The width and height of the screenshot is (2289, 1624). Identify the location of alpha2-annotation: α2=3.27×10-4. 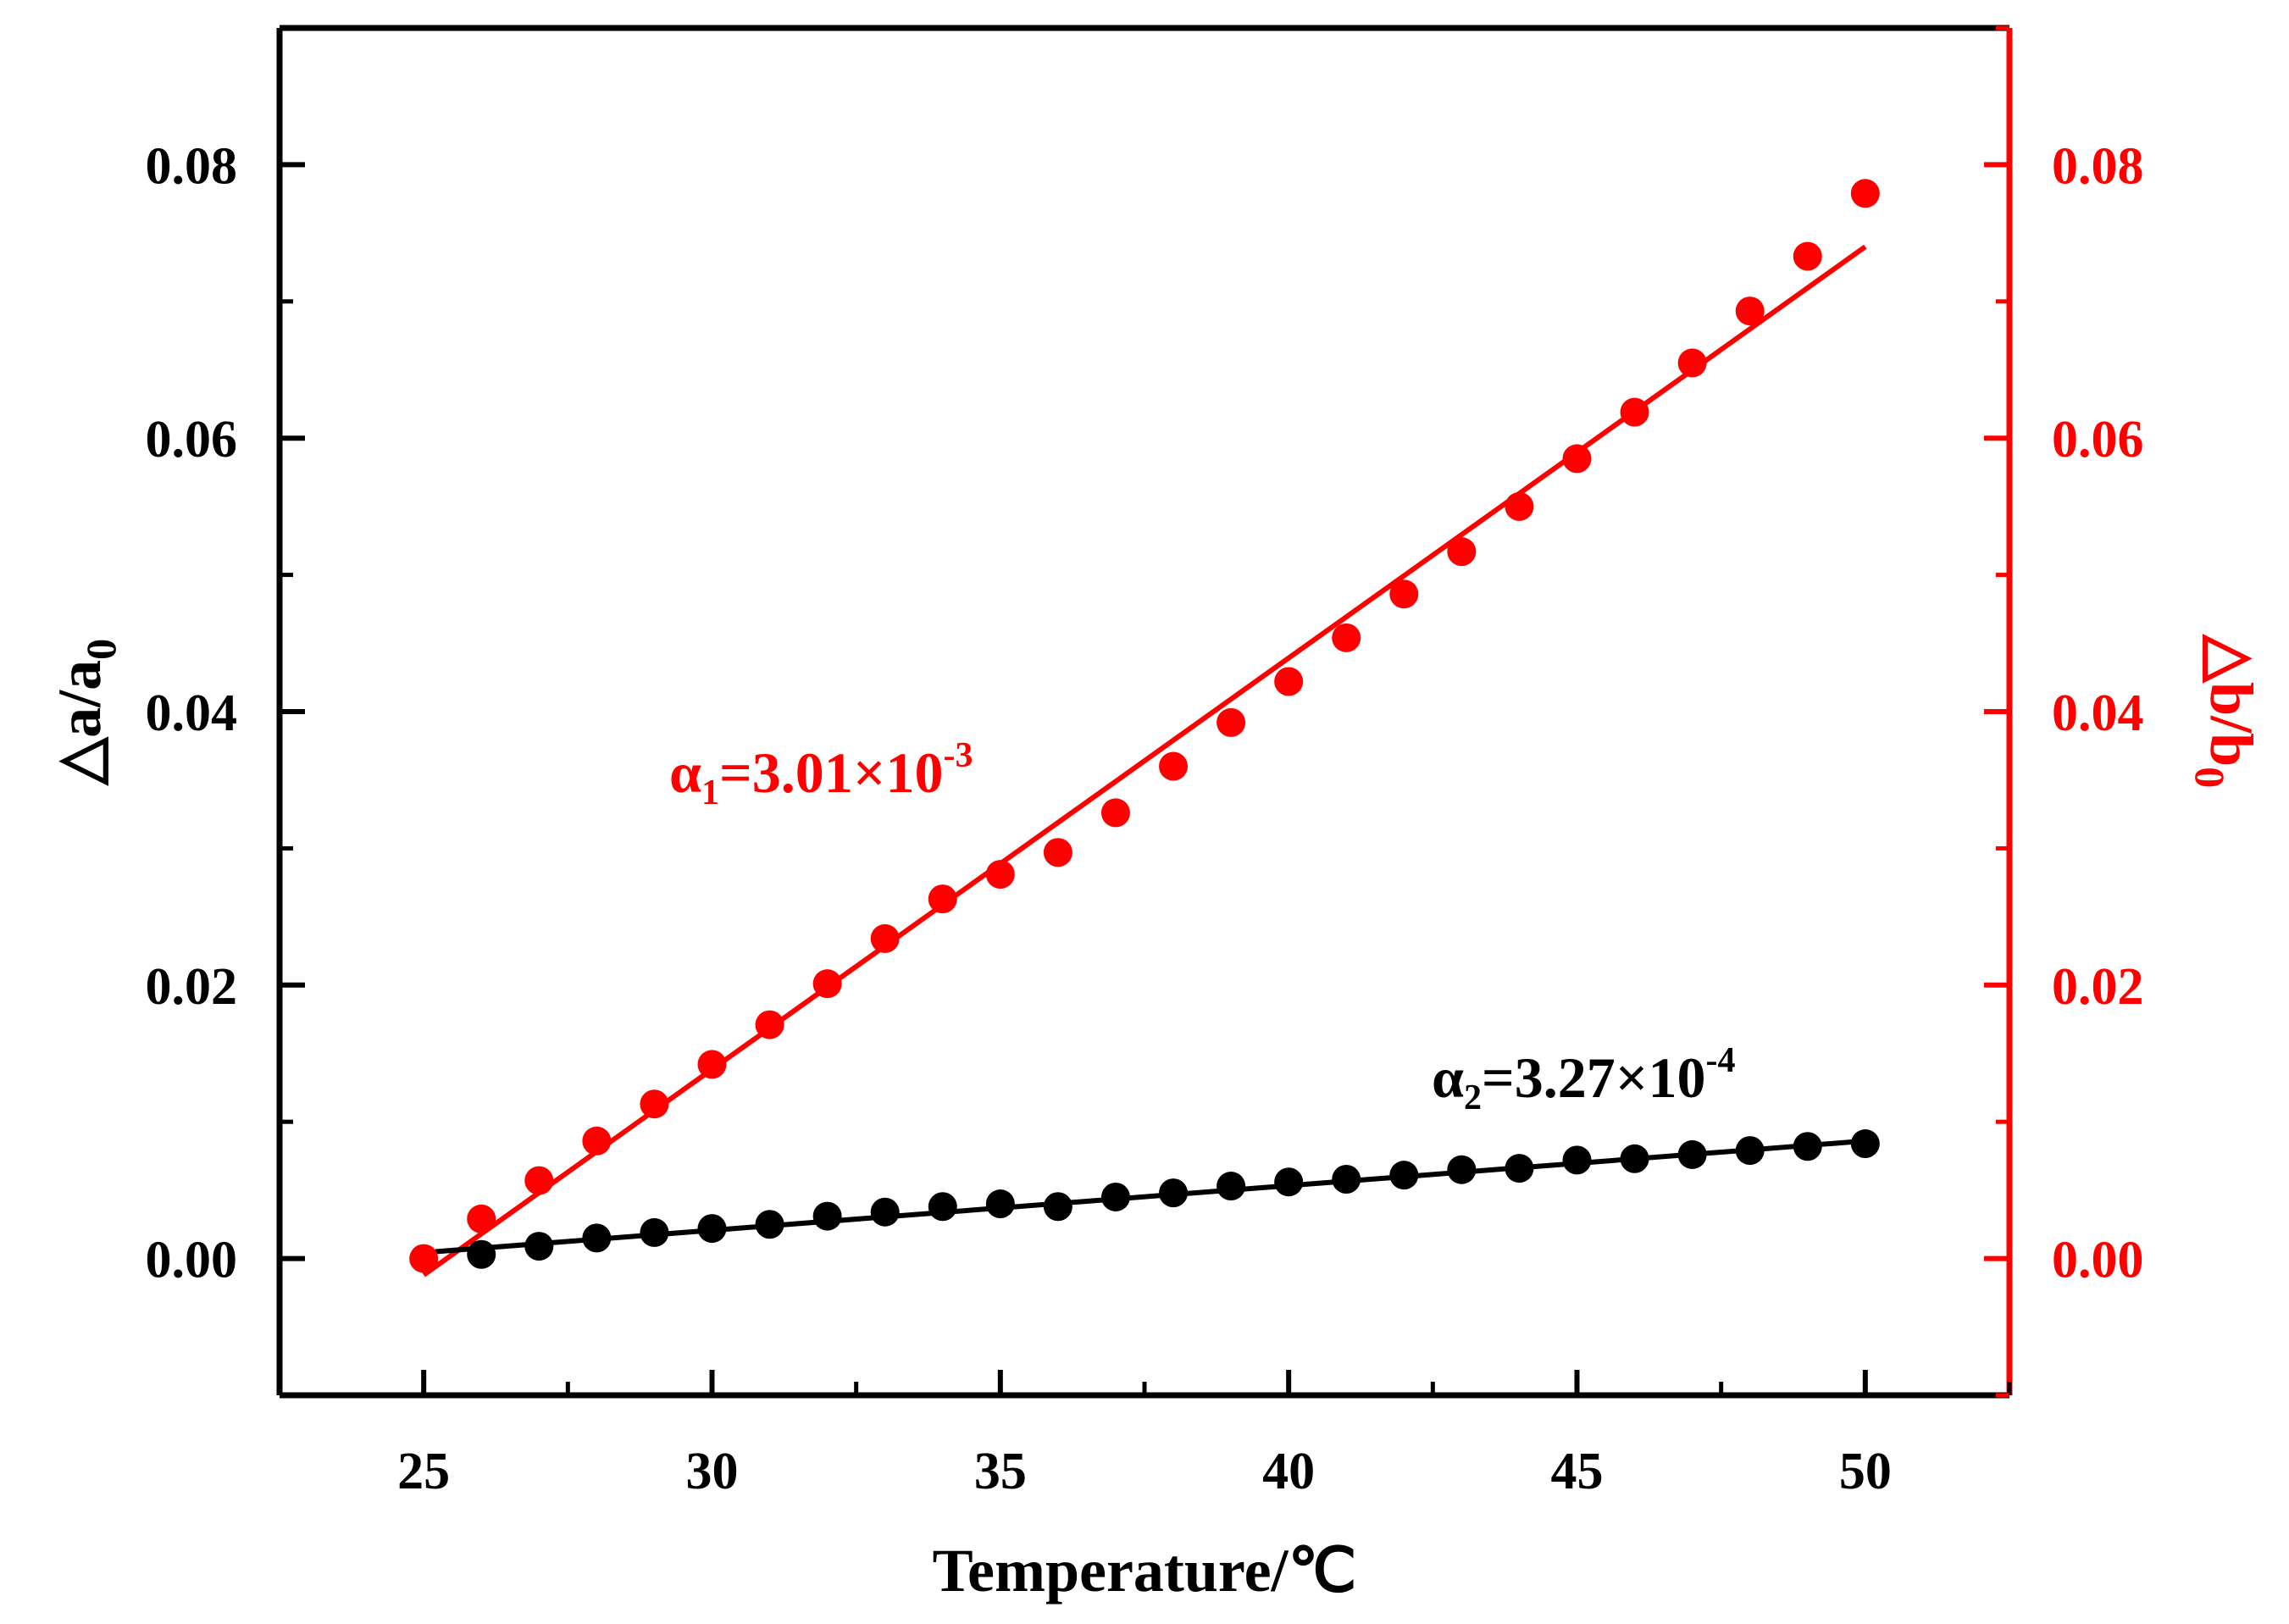
(1584, 1079).